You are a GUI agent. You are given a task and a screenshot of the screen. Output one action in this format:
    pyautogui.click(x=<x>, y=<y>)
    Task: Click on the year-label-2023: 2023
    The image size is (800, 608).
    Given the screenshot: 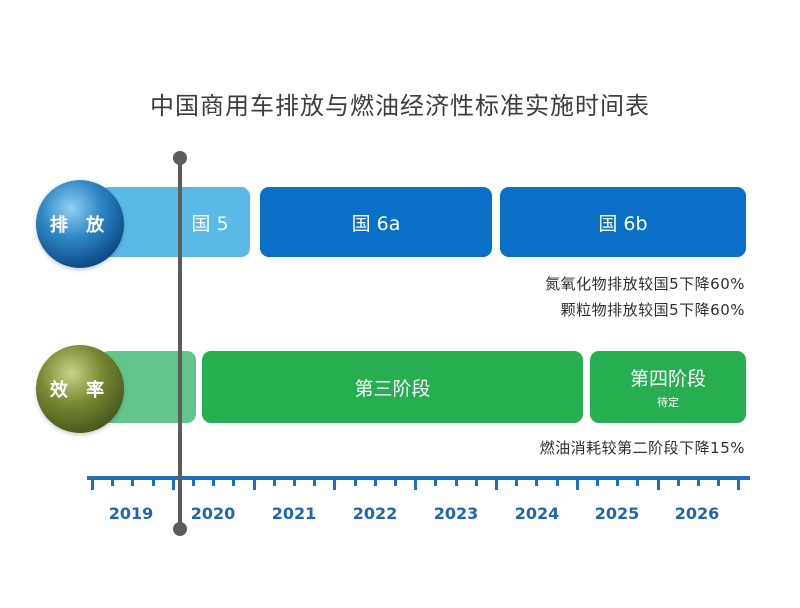 What is the action you would take?
    pyautogui.click(x=456, y=513)
    